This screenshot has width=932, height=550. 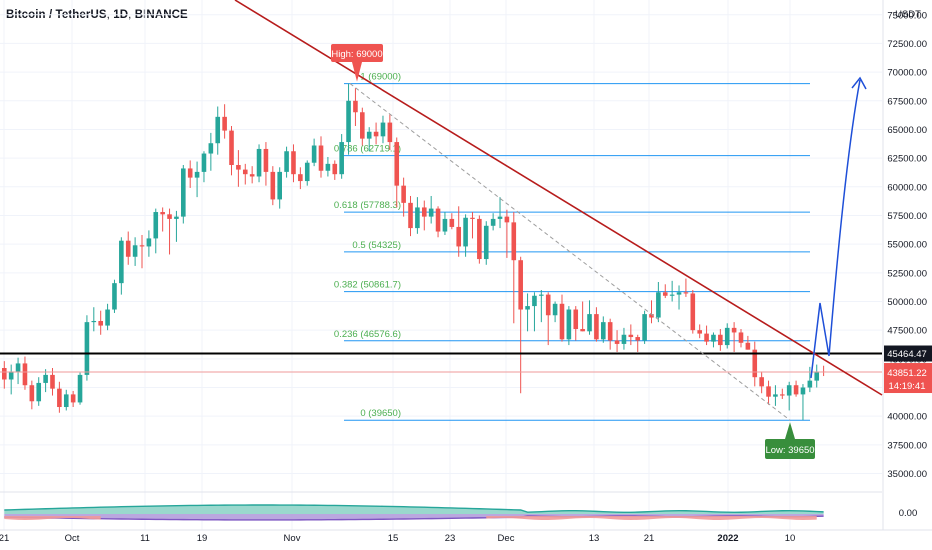 I want to click on oscillator-line-upper, so click(x=414, y=508).